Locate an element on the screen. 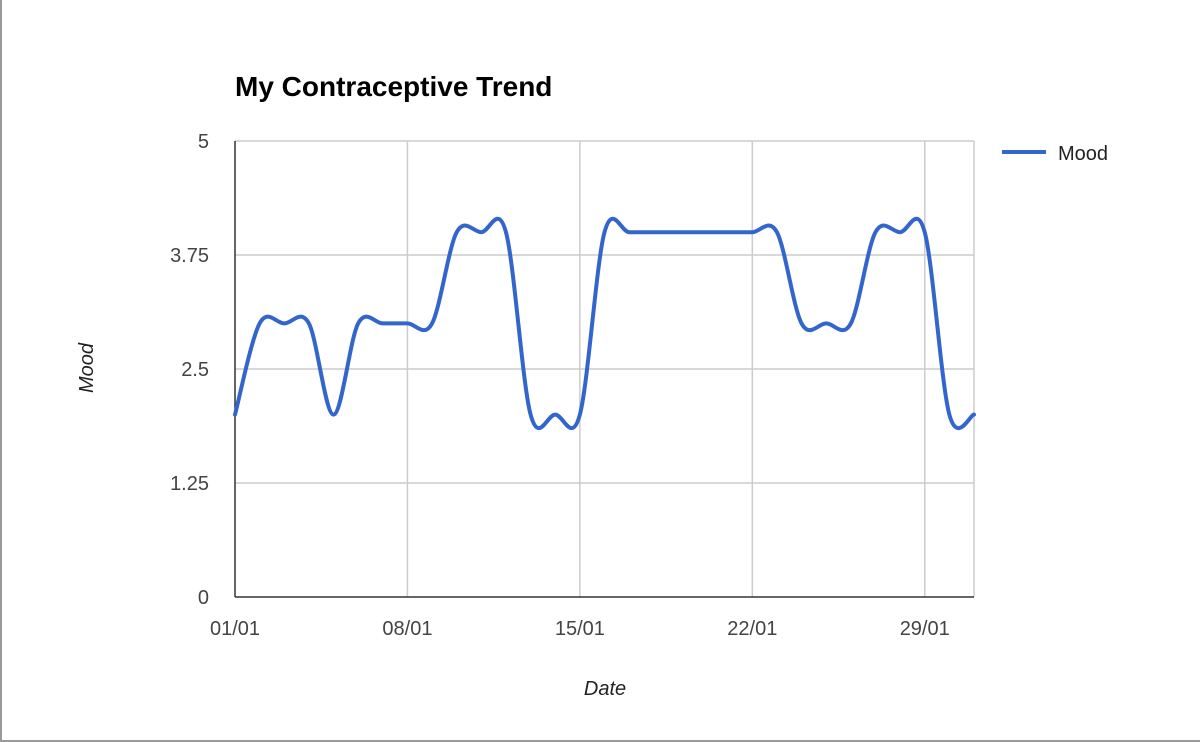  x-tick-label: 01/01 is located at coordinates (235, 629).